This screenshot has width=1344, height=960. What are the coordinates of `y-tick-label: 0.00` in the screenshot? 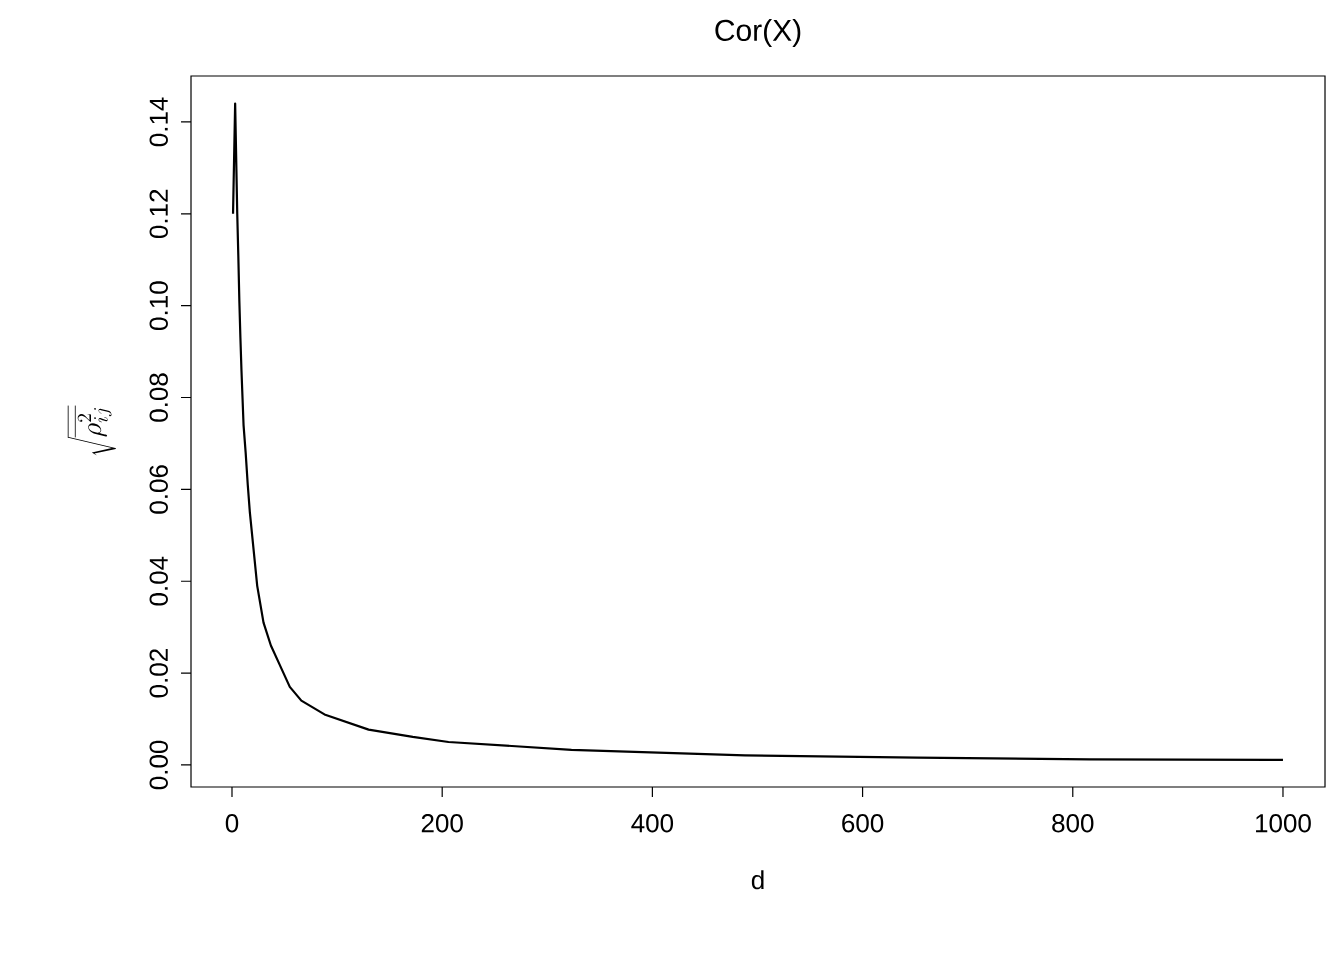 It's located at (158, 765).